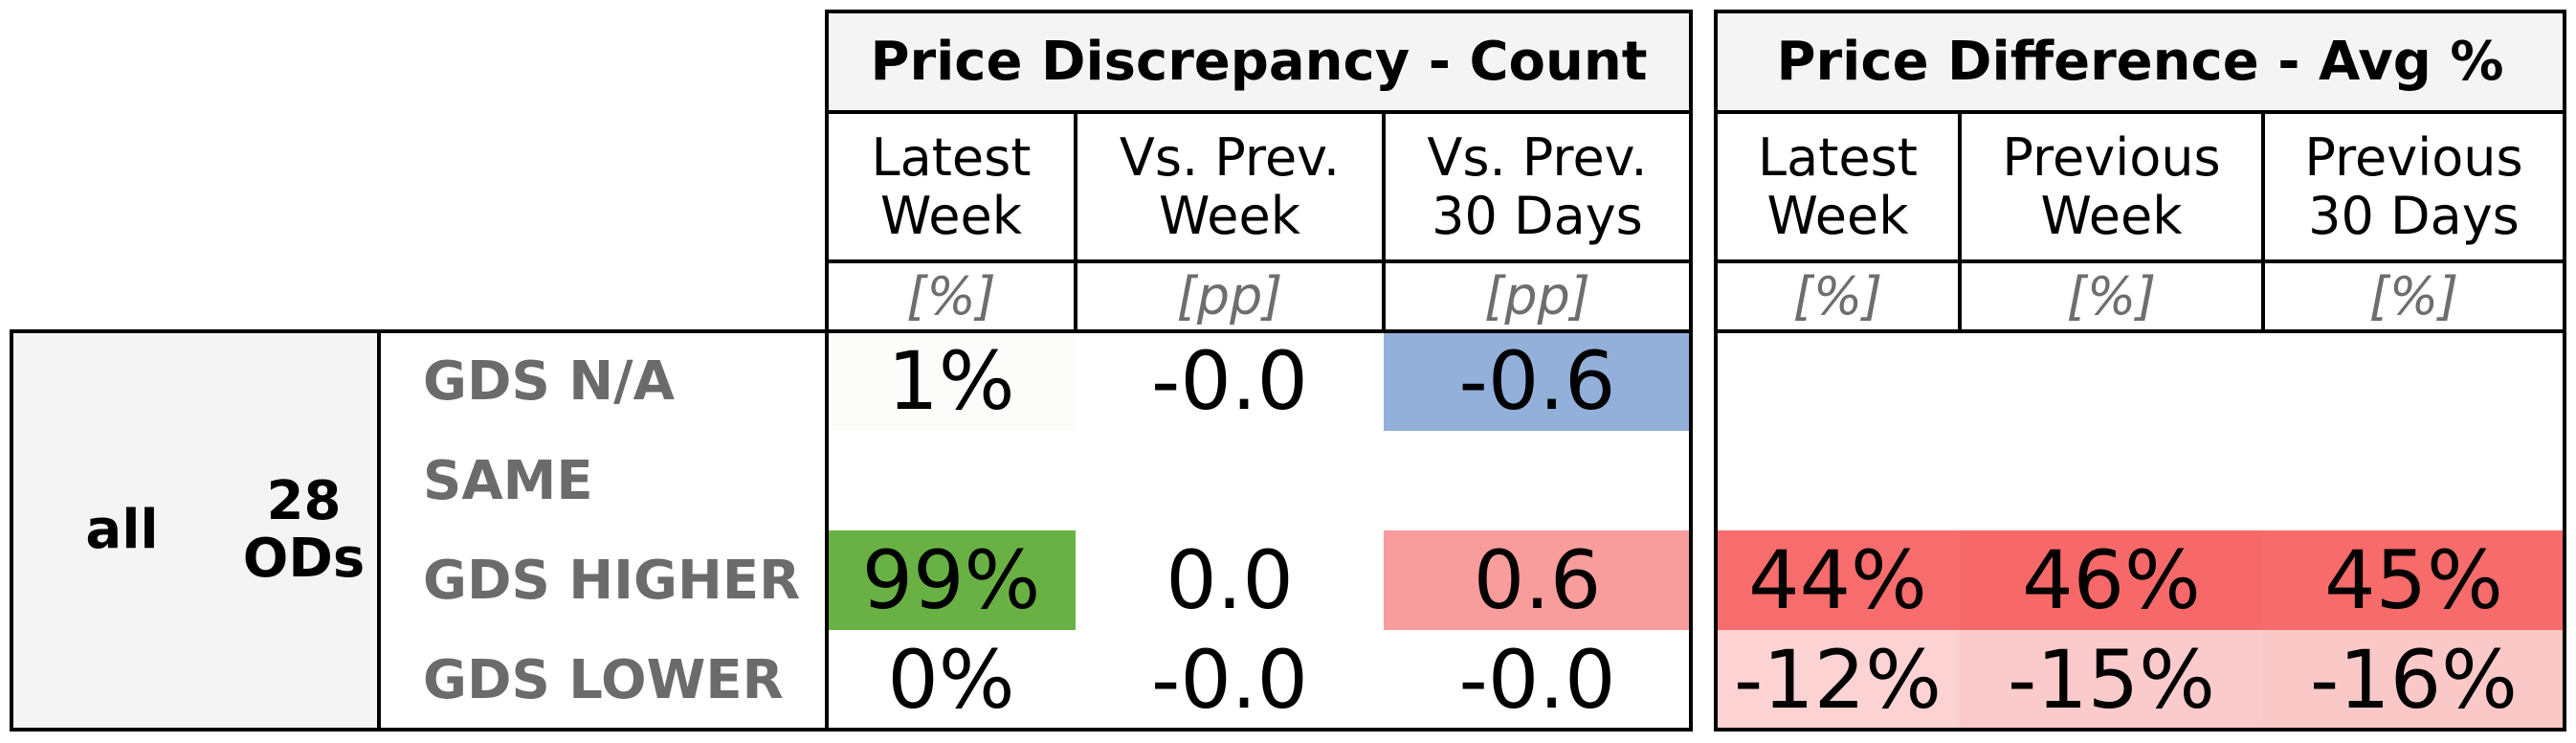  I want to click on row-label: SAME, so click(508, 480).